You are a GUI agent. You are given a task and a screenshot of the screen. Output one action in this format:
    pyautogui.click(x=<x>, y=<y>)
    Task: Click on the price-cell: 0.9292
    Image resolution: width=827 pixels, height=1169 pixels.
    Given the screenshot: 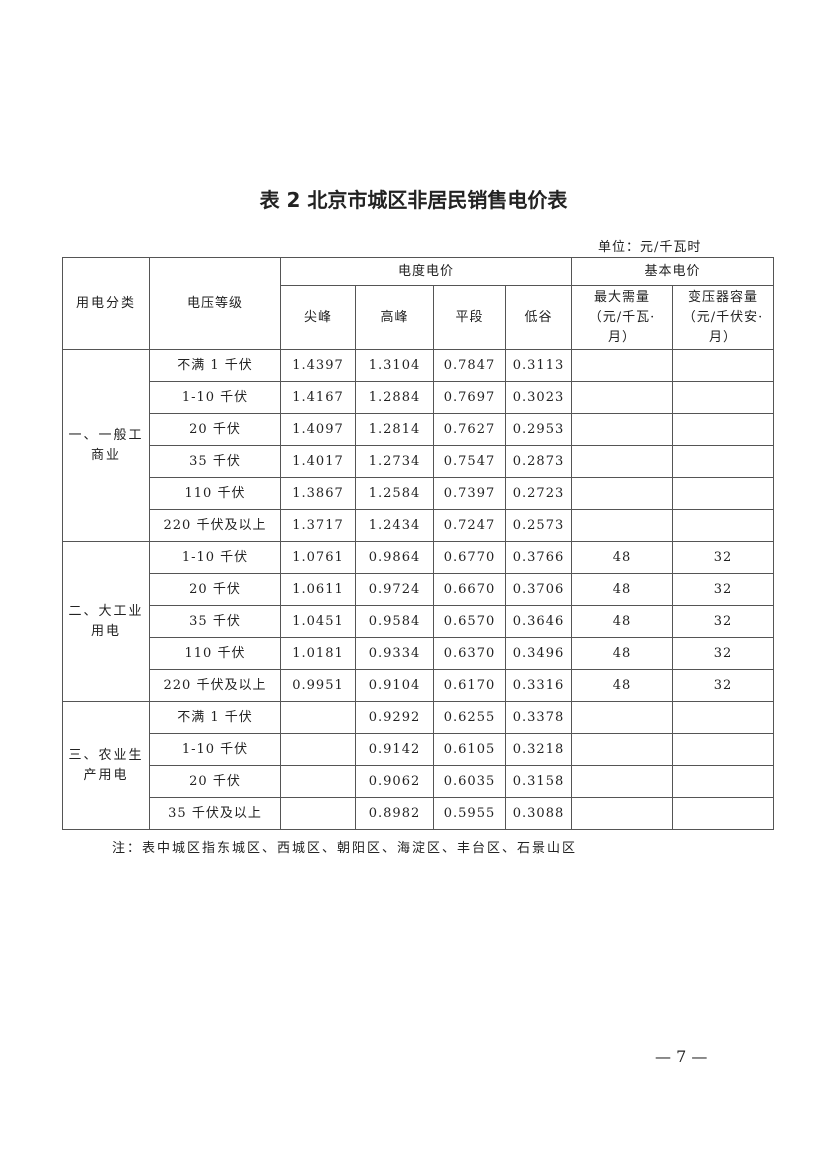 What is the action you would take?
    pyautogui.click(x=394, y=717)
    